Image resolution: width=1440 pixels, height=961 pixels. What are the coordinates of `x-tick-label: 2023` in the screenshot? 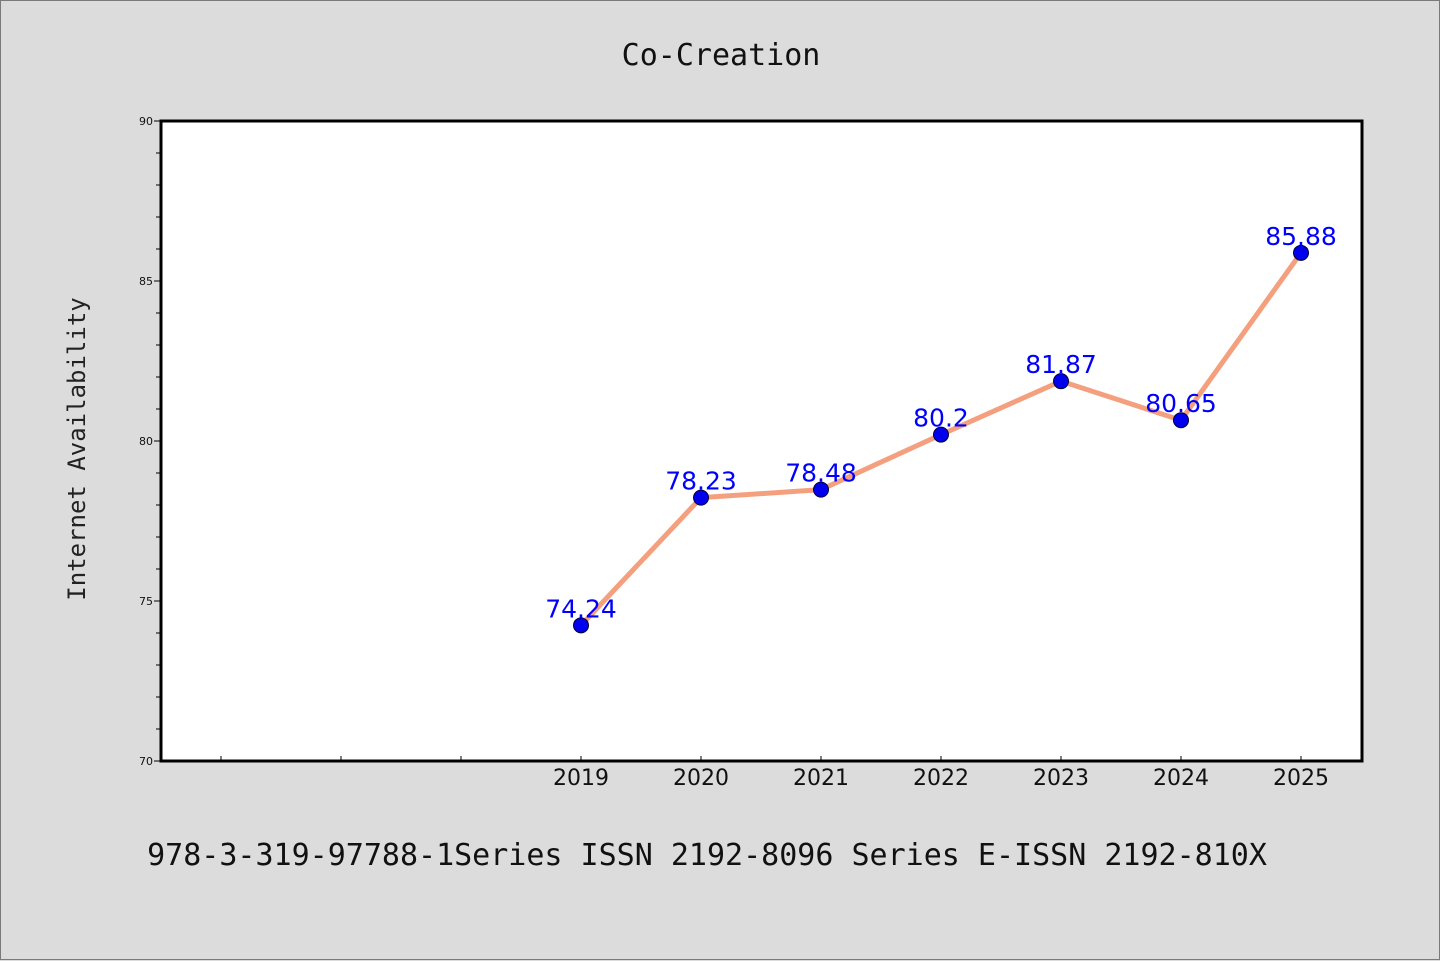 It's located at (1061, 778).